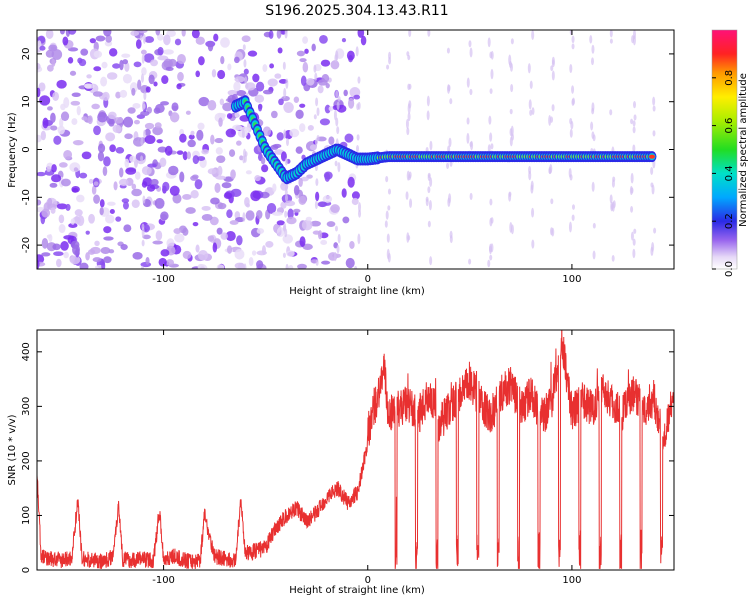 This screenshot has width=750, height=600. What do you see at coordinates (26, 197) in the screenshot?
I see `spectrogram-ytick-label: -10` at bounding box center [26, 197].